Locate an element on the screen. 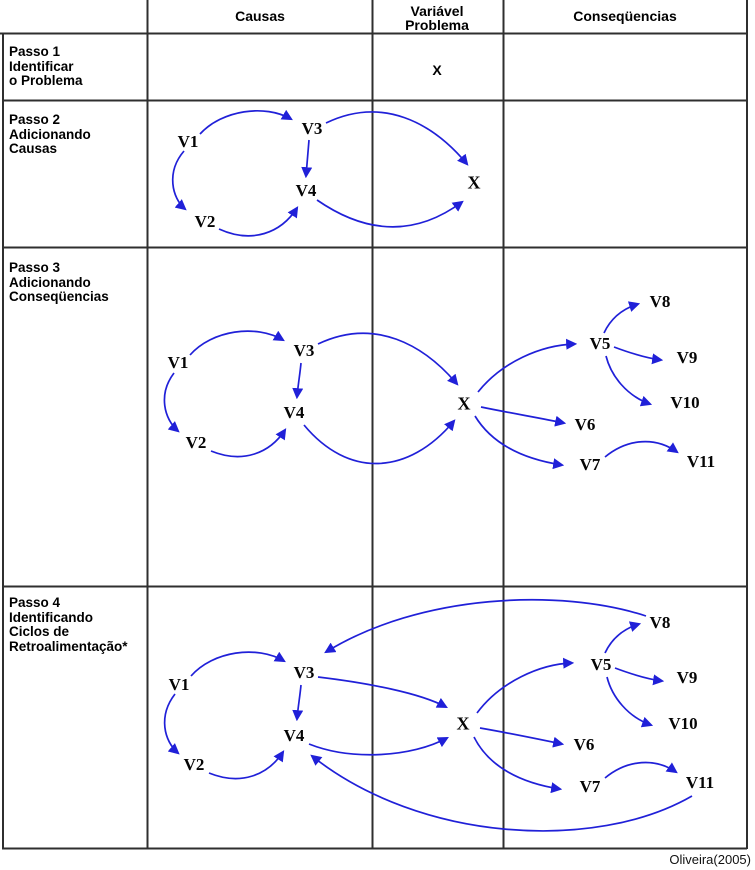 This screenshot has width=755, height=870. edge-p3-v1-v3 is located at coordinates (237, 343).